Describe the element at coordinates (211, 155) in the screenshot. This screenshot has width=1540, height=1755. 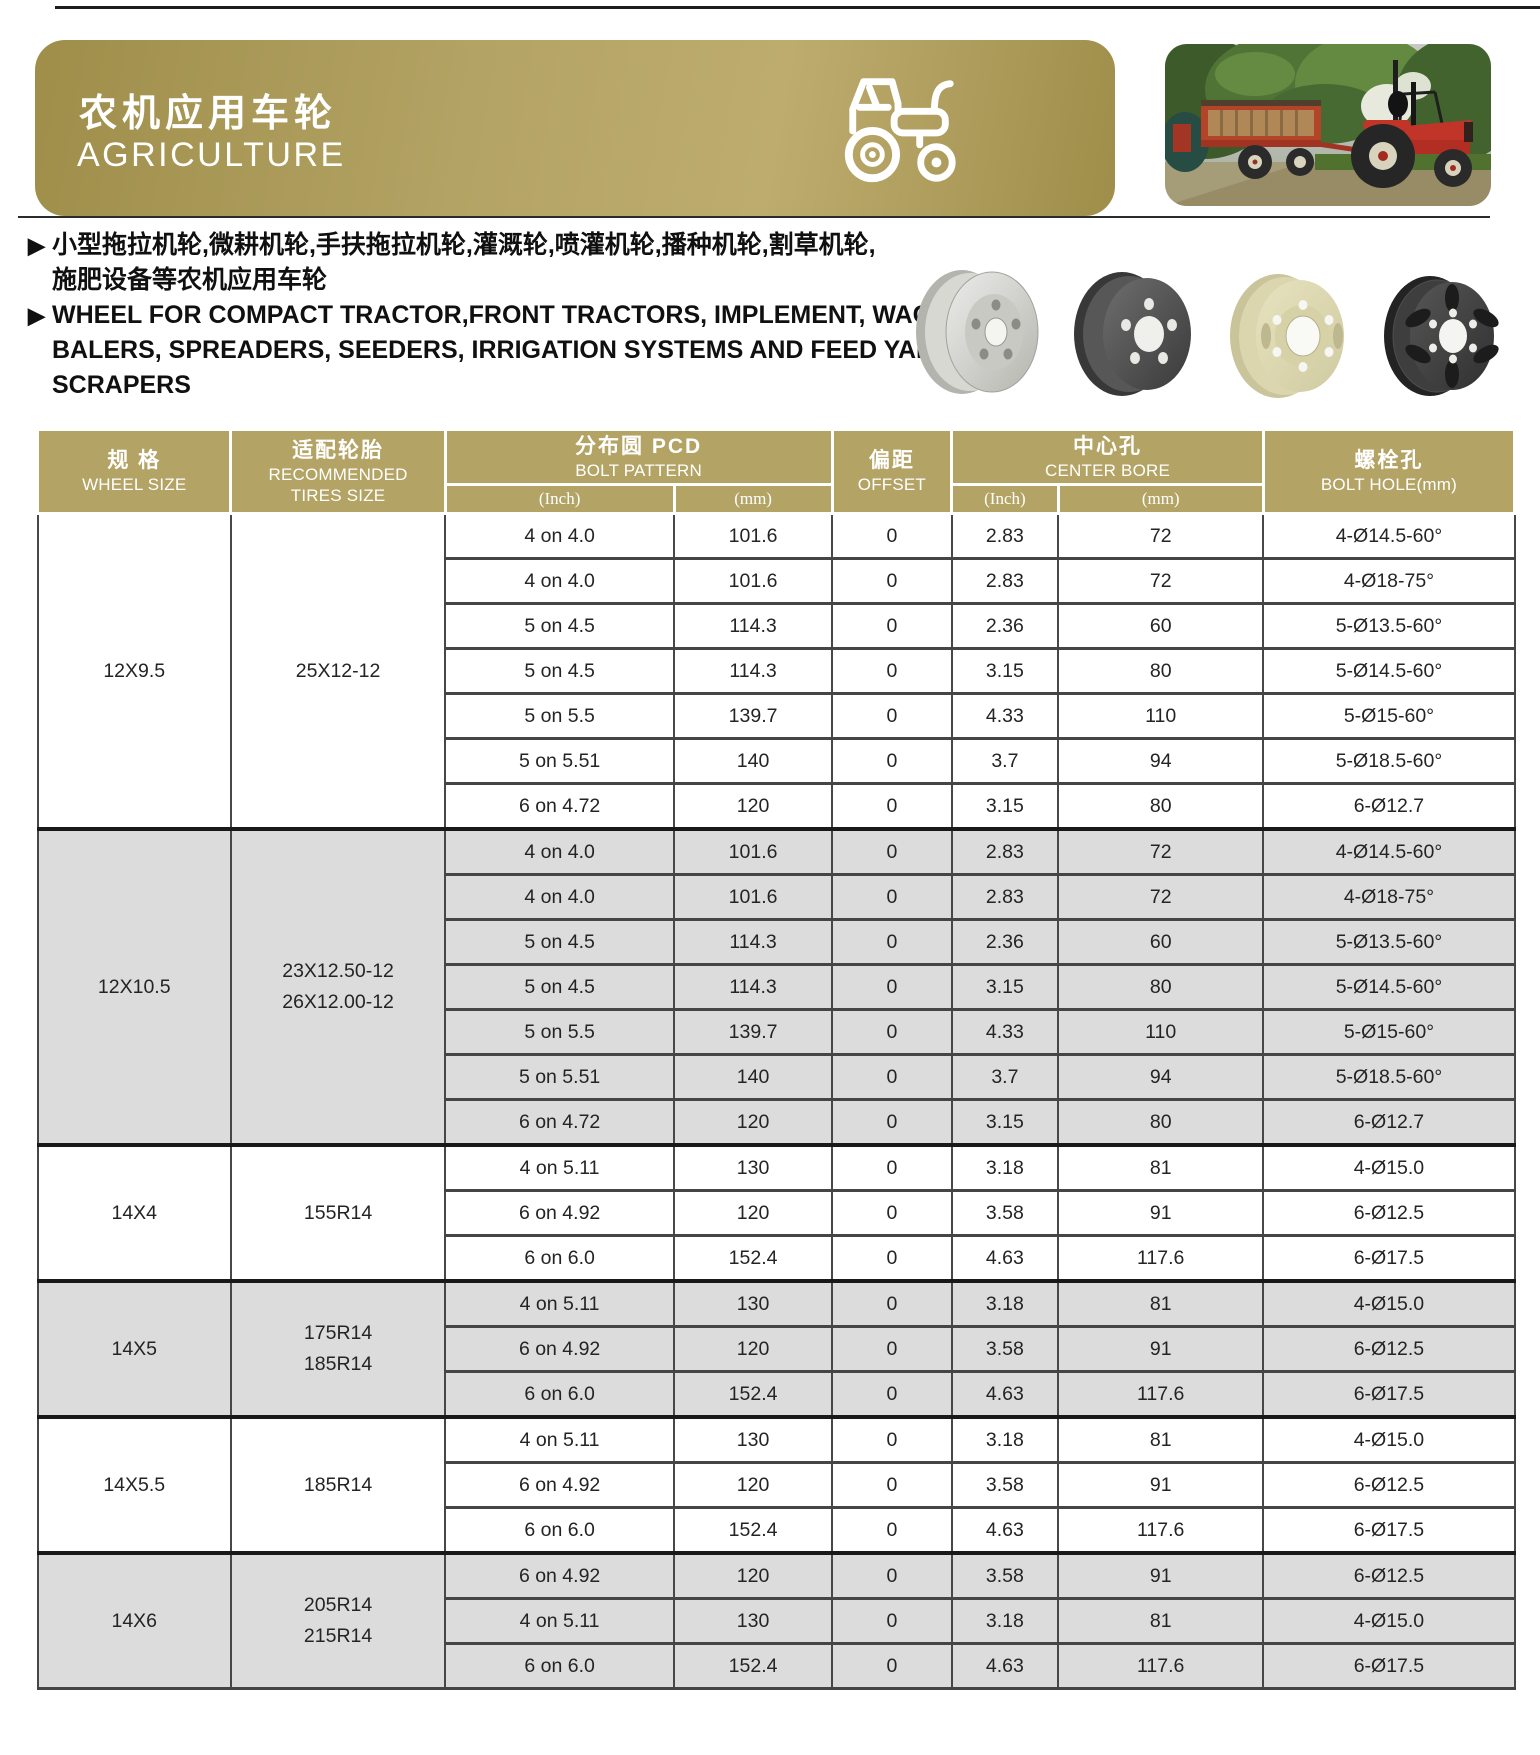
I see `banner-title-en: AGRICULTURE` at that location.